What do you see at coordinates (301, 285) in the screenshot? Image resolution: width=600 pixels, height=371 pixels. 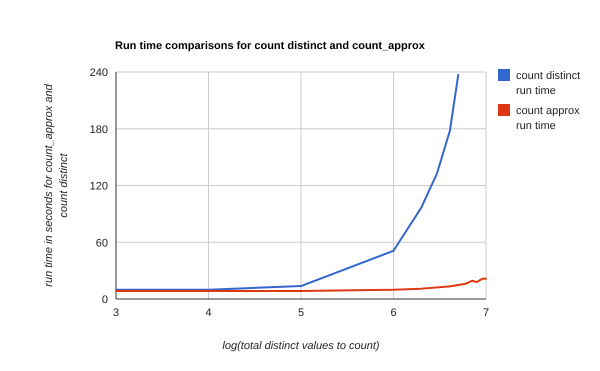 I see `line-series` at bounding box center [301, 285].